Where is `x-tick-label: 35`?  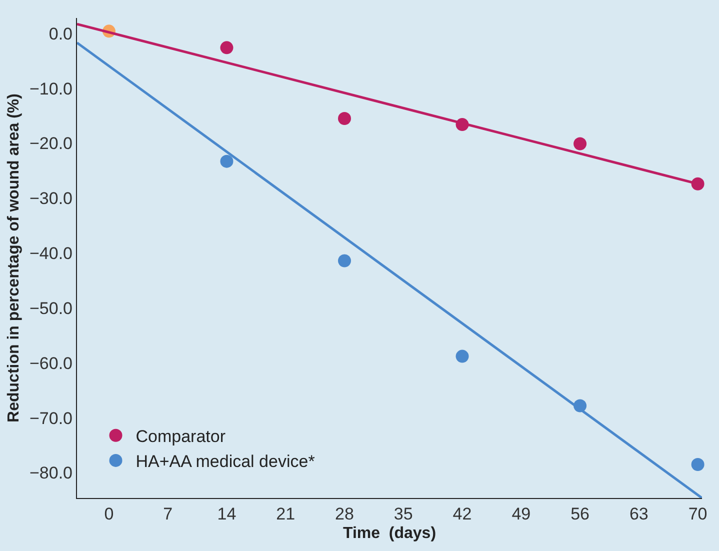 x-tick-label: 35 is located at coordinates (403, 514).